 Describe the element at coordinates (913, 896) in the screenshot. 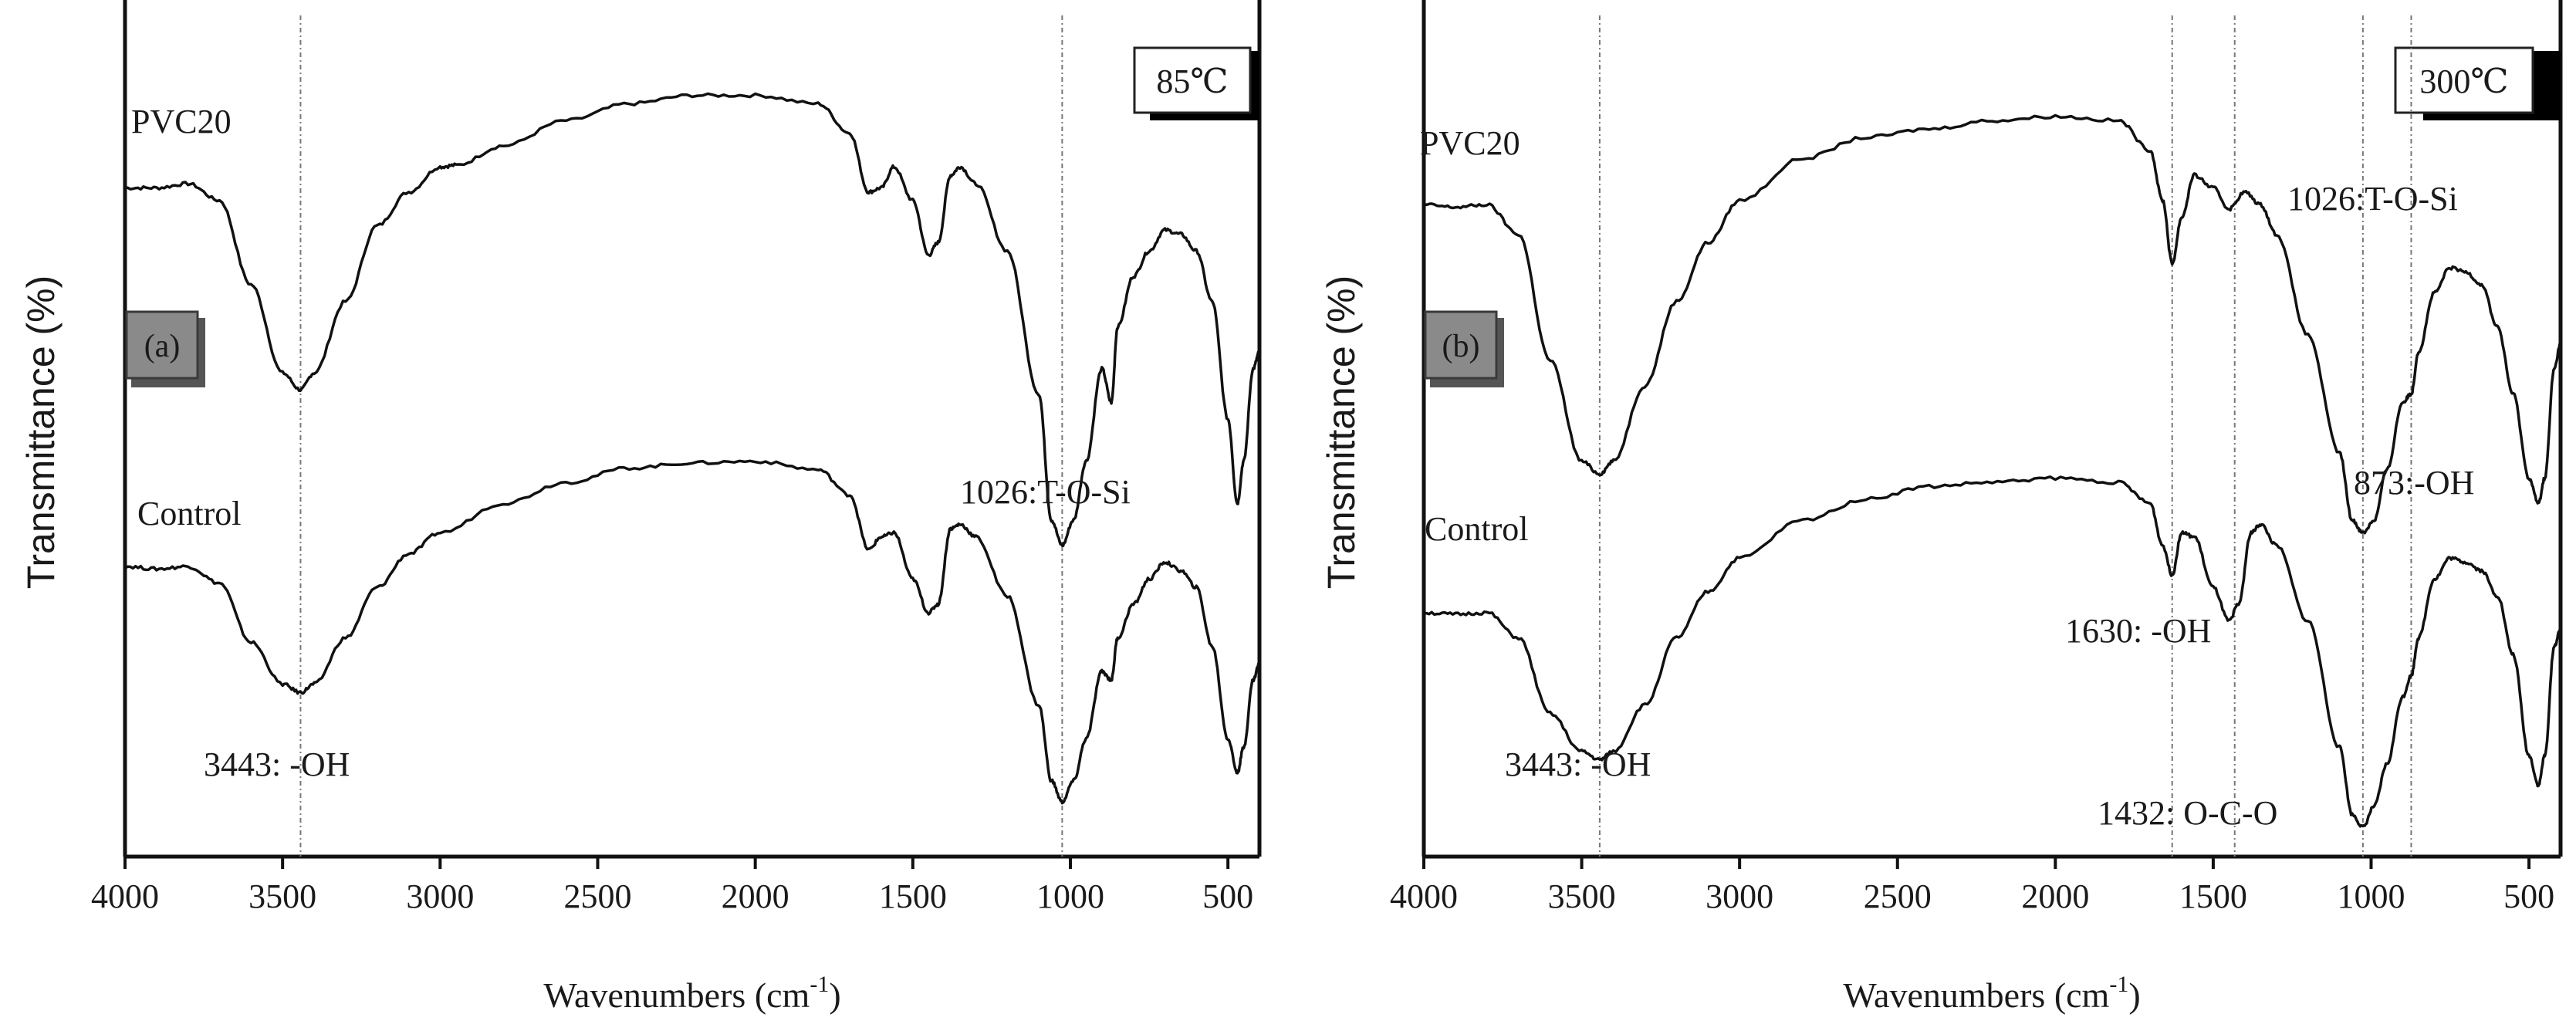

I see `panel-a-x-tick-label-1500: 1500` at that location.